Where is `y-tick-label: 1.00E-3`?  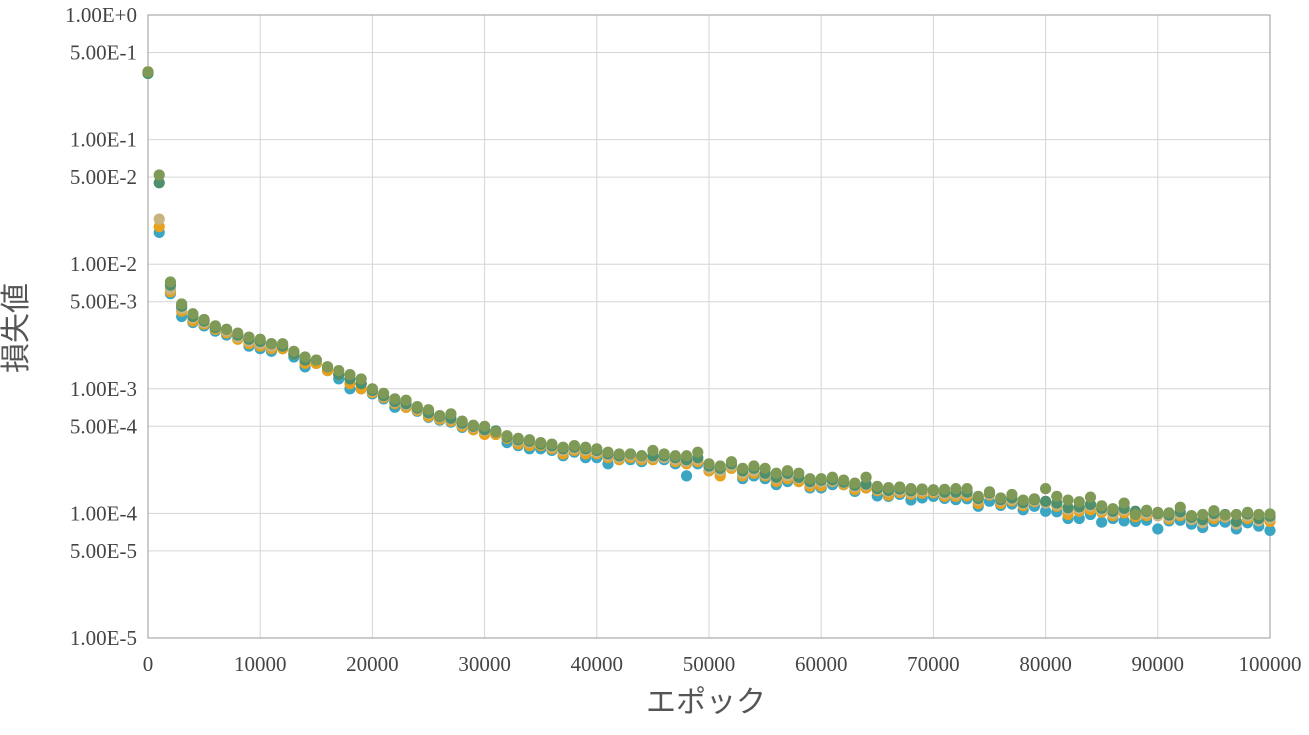
y-tick-label: 1.00E-3 is located at coordinates (103, 389).